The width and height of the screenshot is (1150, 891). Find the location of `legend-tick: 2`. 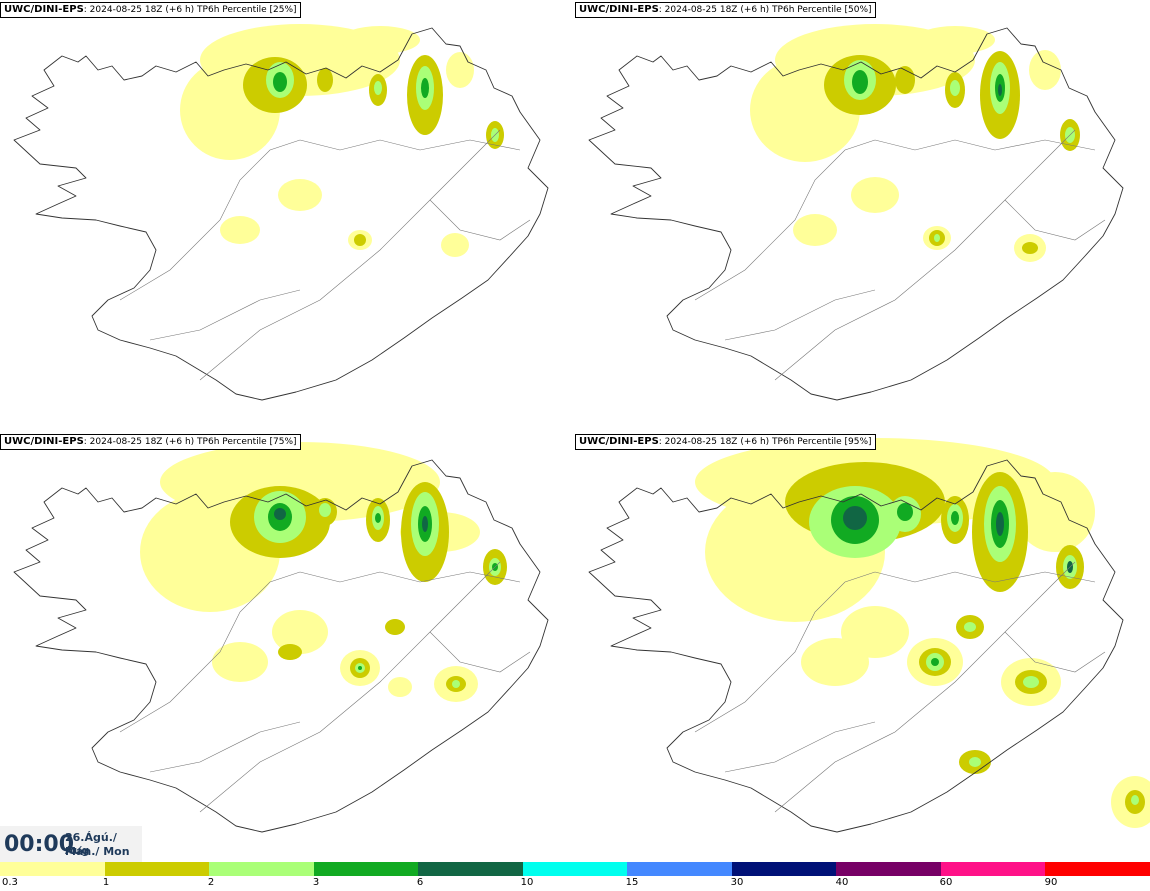

legend-tick: 2 is located at coordinates (211, 882).